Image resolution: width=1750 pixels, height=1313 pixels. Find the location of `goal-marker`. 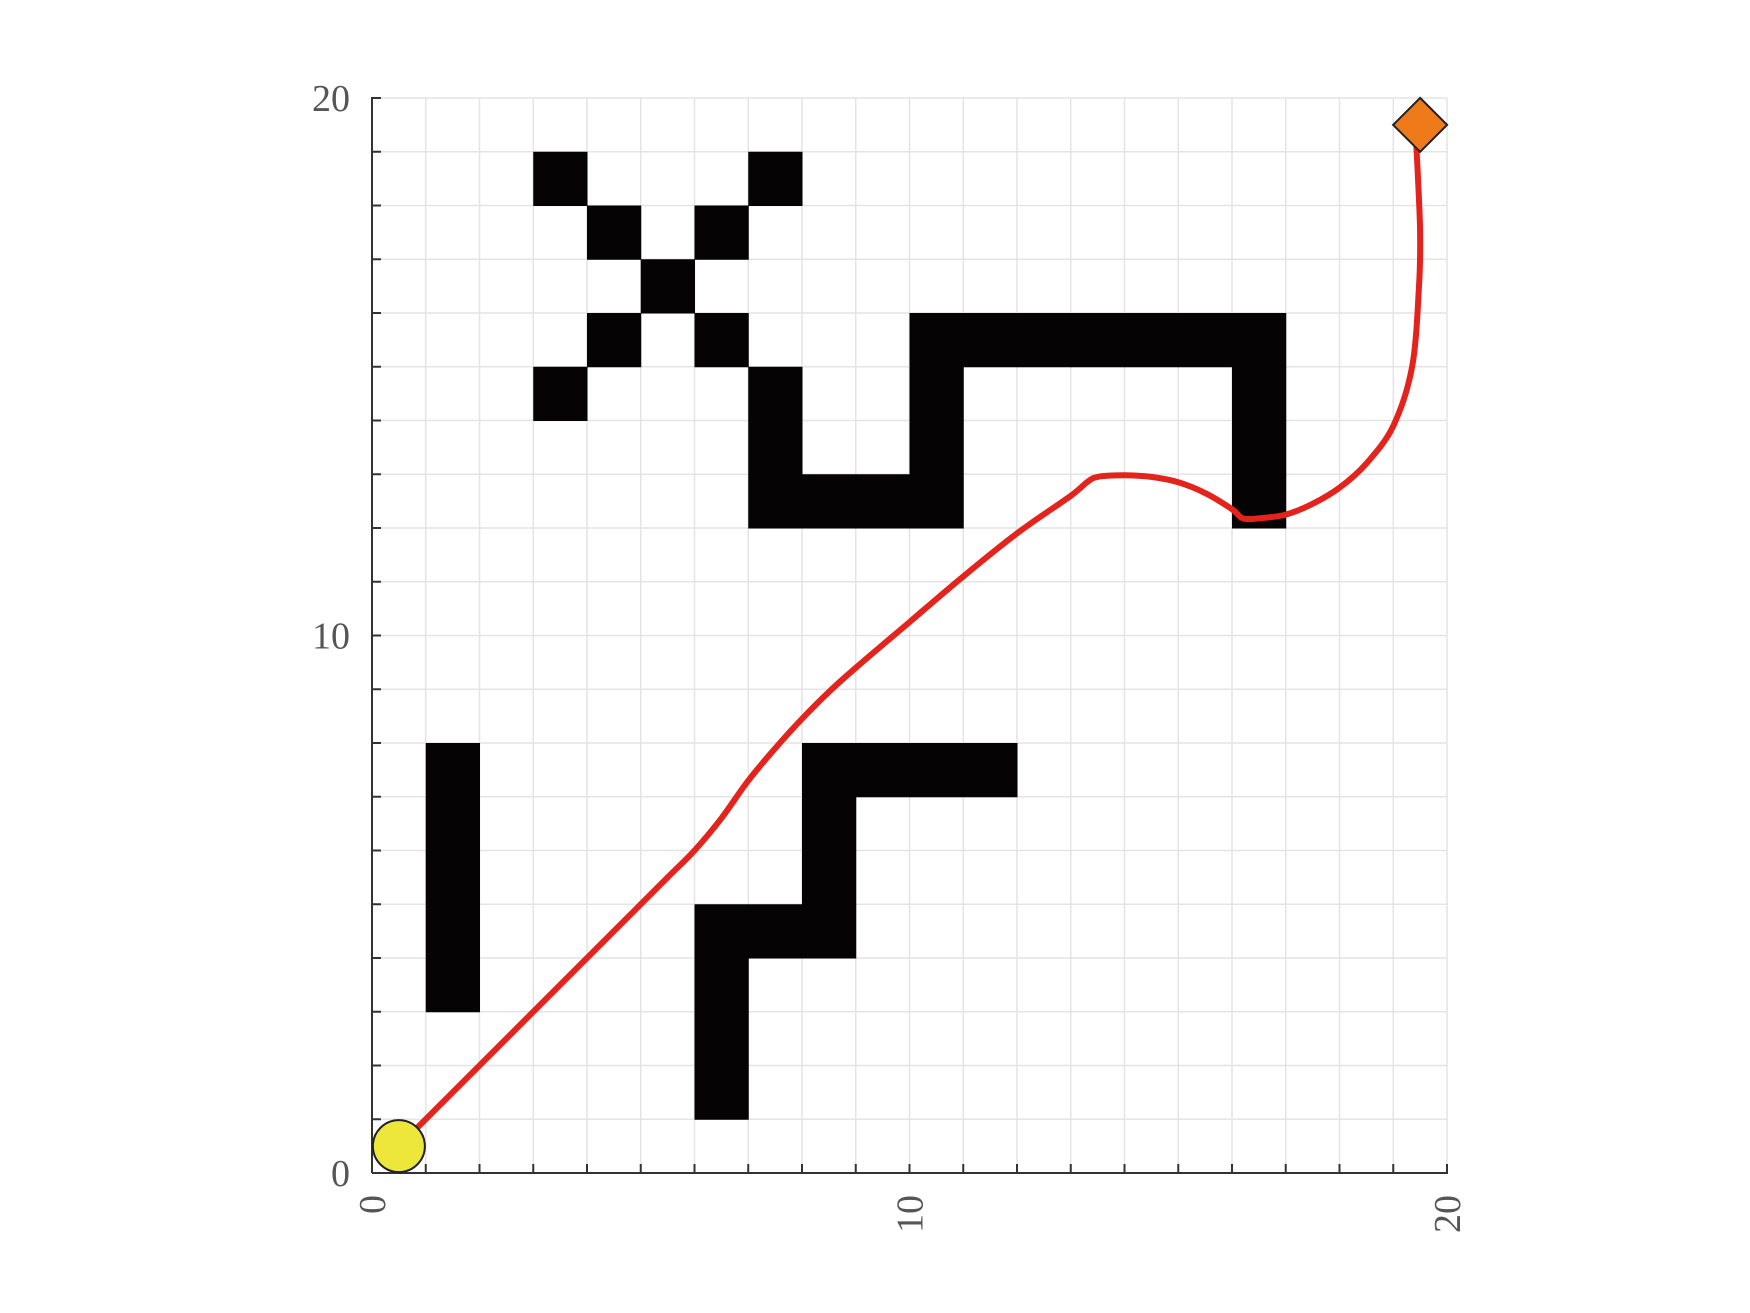

goal-marker is located at coordinates (1420, 125).